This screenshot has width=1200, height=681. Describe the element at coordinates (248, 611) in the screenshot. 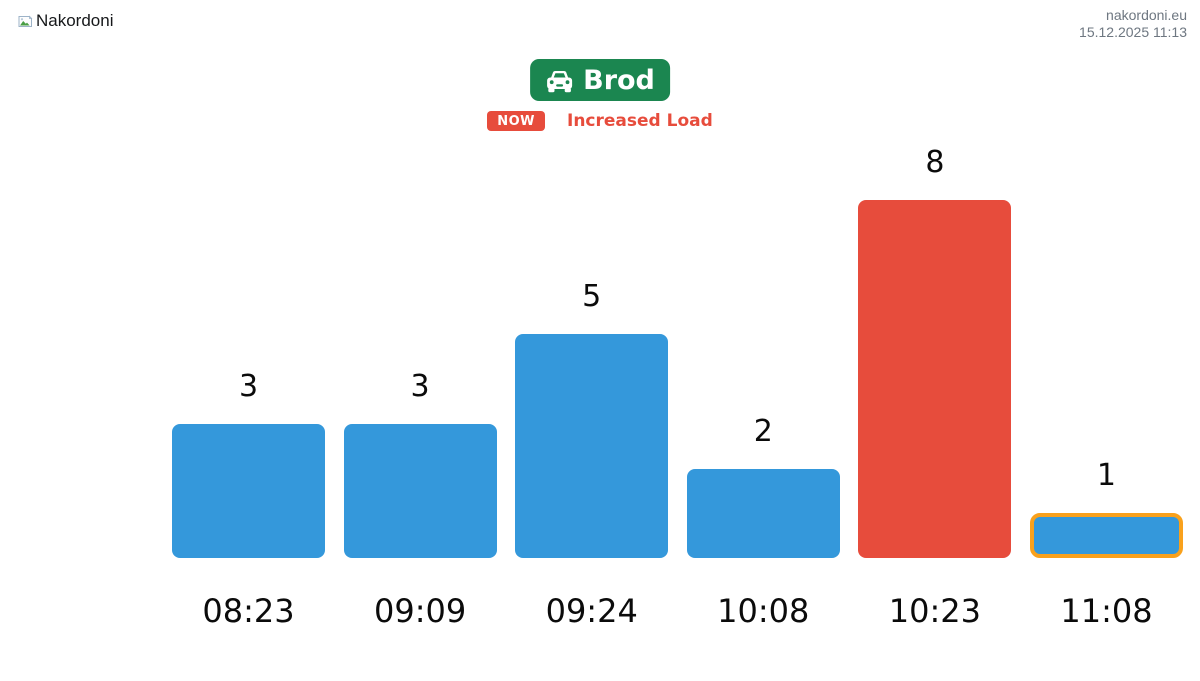

I see `x-axis-label: 08:23` at that location.